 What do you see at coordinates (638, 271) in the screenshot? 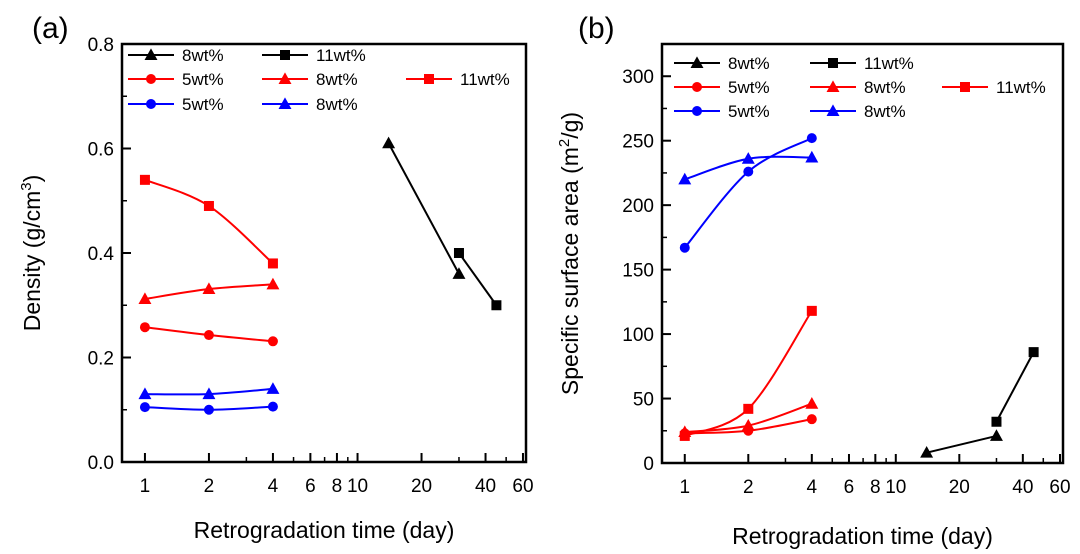
I see `y-tick-label: 150` at bounding box center [638, 271].